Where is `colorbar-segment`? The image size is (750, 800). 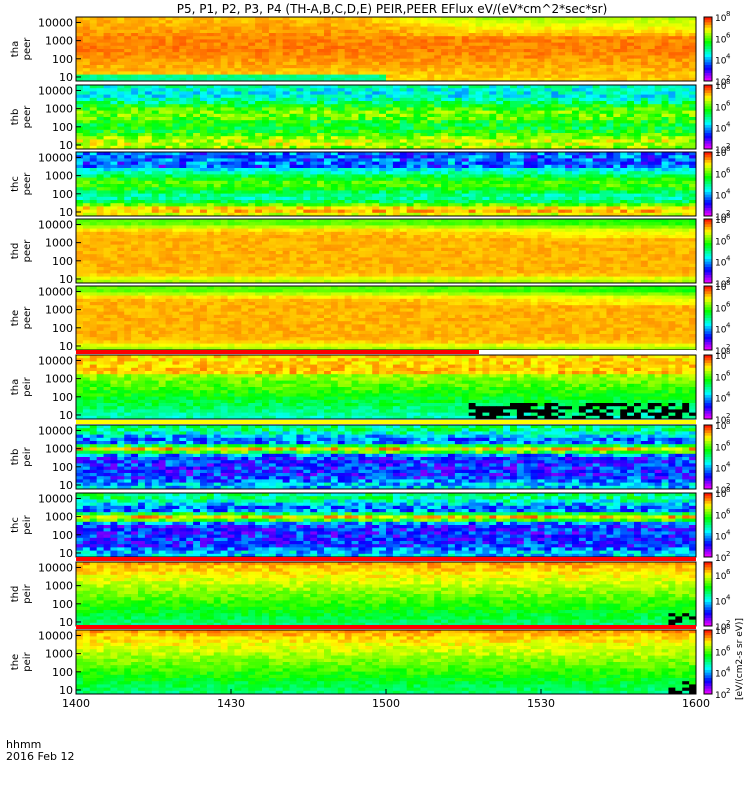
colorbar-segment is located at coordinates (708, 74).